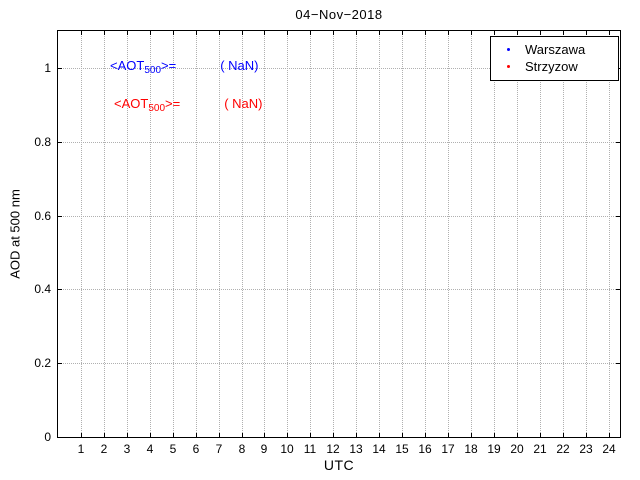 The height and width of the screenshot is (480, 640). I want to click on legend-entry-warszawa: Warszawa, so click(554, 49).